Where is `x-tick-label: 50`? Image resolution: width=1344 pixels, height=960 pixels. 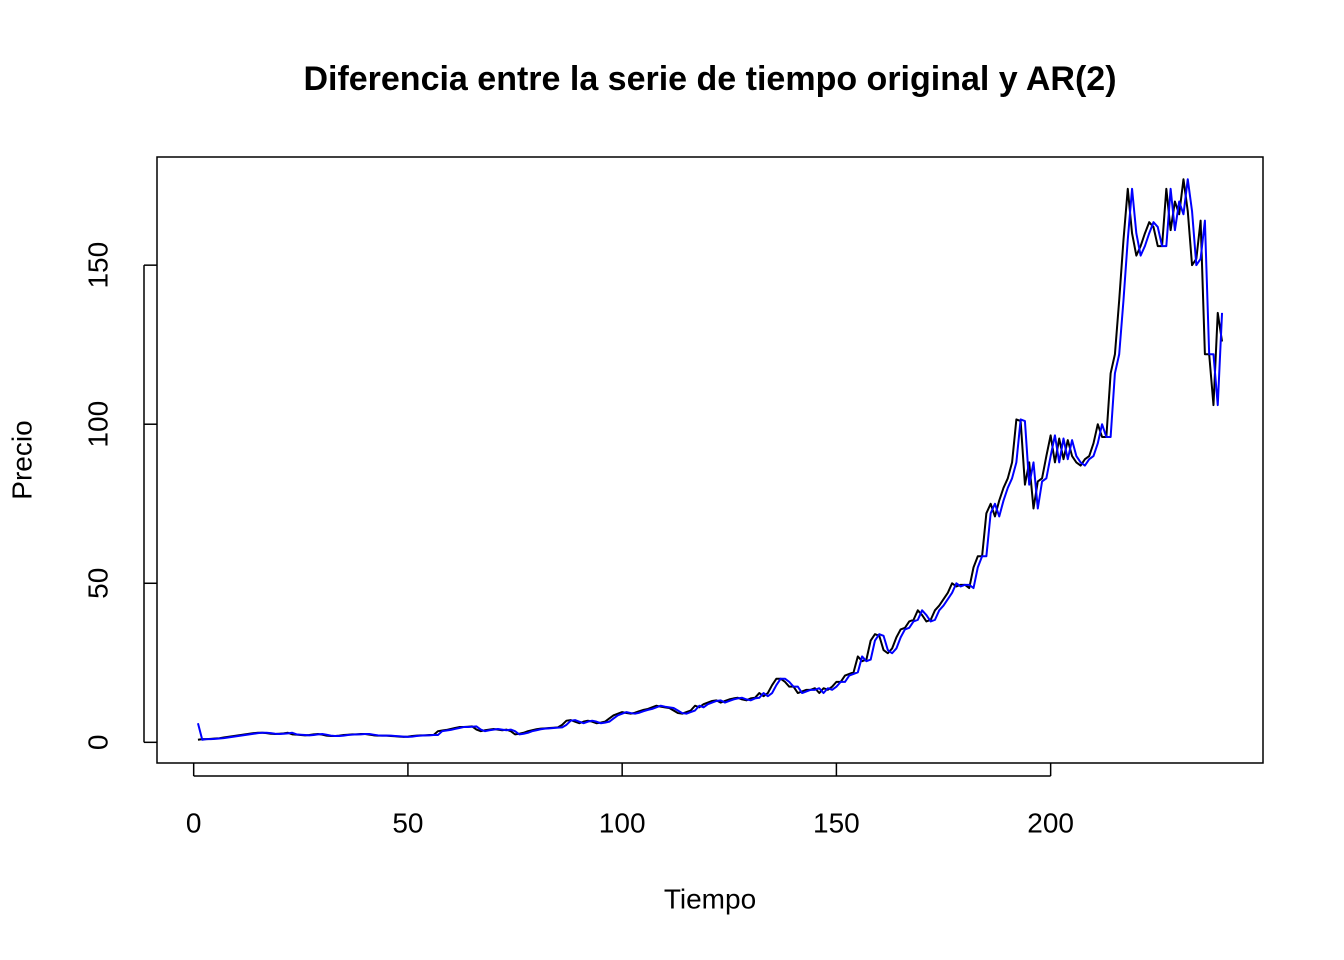
x-tick-label: 50 is located at coordinates (407, 822).